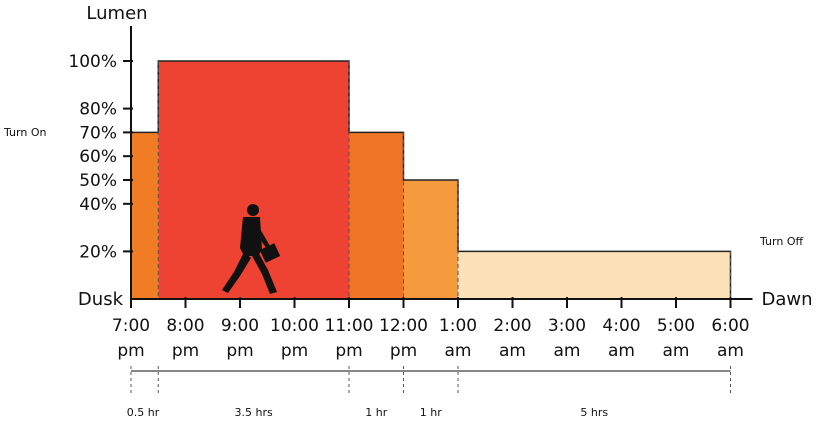 This screenshot has height=424, width=817. Describe the element at coordinates (98, 110) in the screenshot. I see `y-tick-label: 80%` at that location.